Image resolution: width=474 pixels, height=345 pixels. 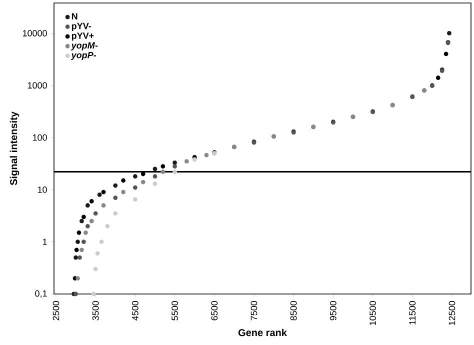 I want to click on x-tick-label: 10500, so click(x=373, y=313).